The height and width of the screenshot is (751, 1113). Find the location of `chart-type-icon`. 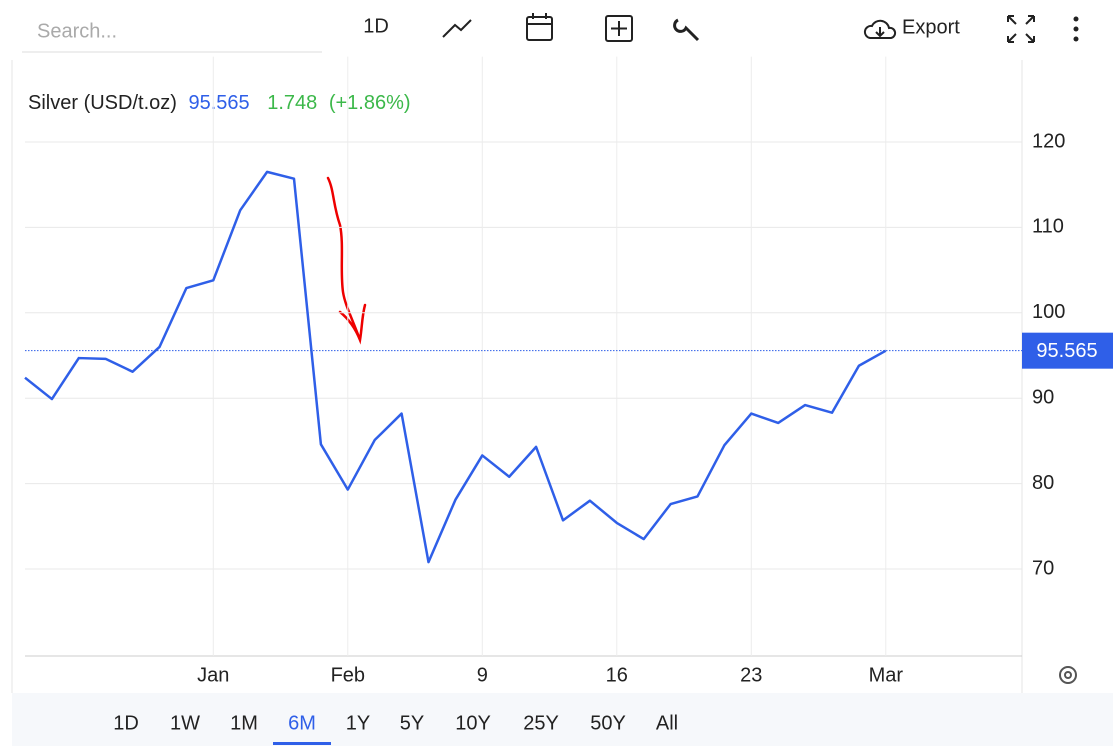

chart-type-icon is located at coordinates (457, 28).